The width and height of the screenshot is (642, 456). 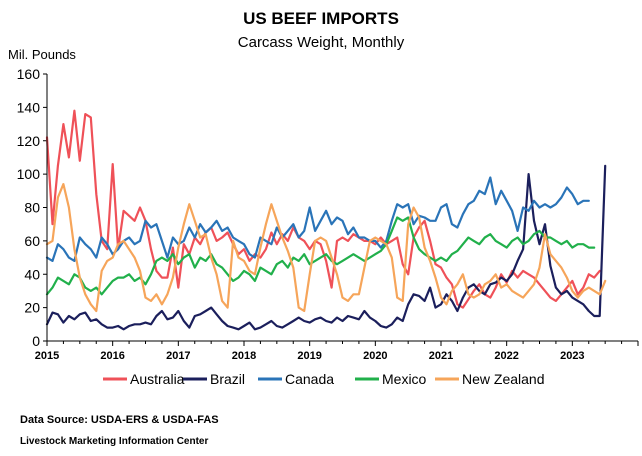 I want to click on y-tick-label: 120, so click(x=29, y=141).